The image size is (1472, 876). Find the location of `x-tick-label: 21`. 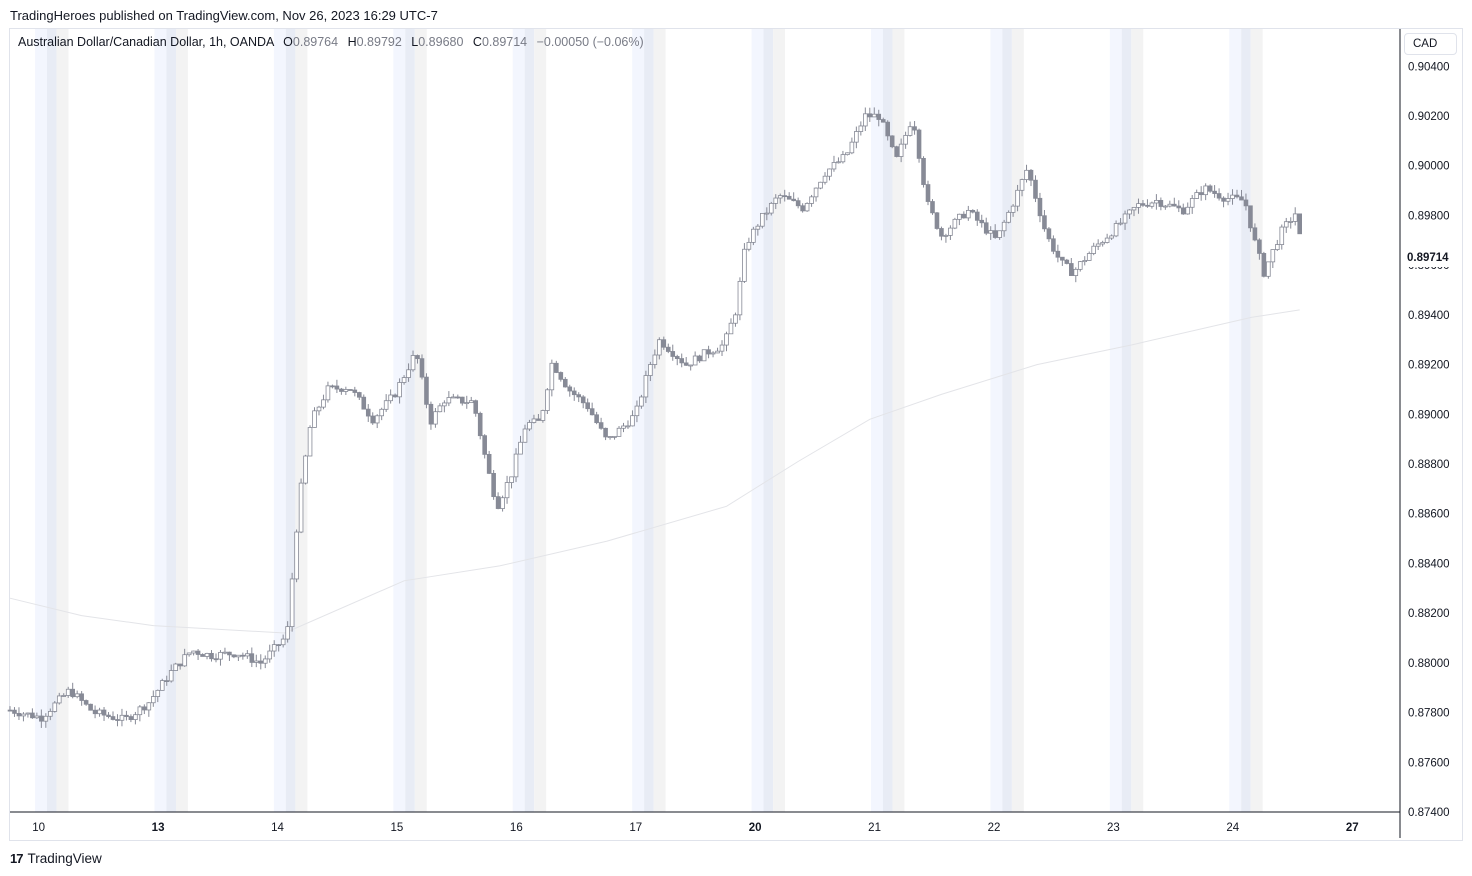

x-tick-label: 21 is located at coordinates (874, 828).